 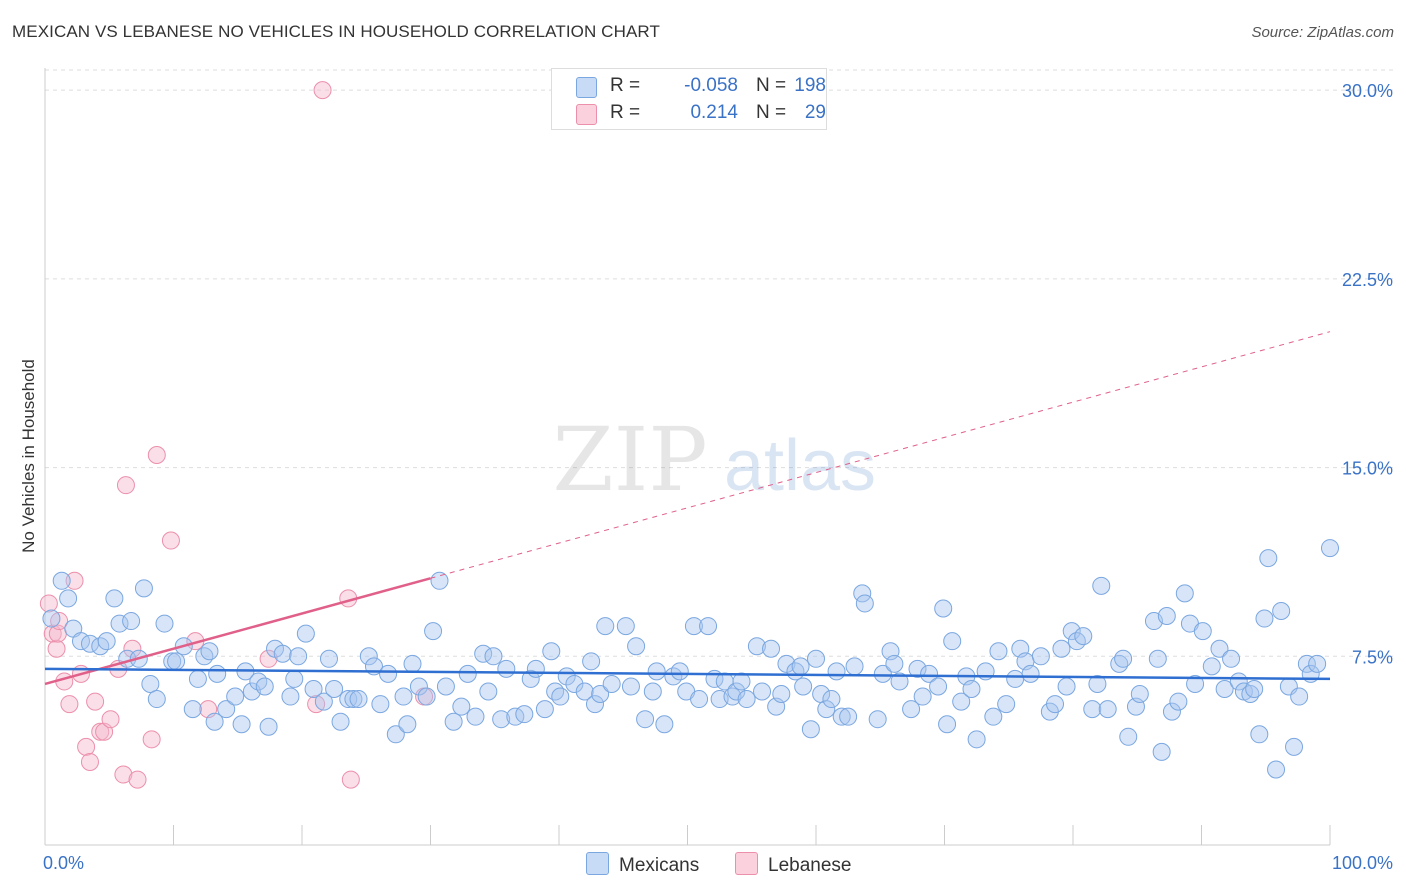 What do you see at coordinates (642, 864) in the screenshot?
I see `legend-item-mexicans: Mexicans` at bounding box center [642, 864].